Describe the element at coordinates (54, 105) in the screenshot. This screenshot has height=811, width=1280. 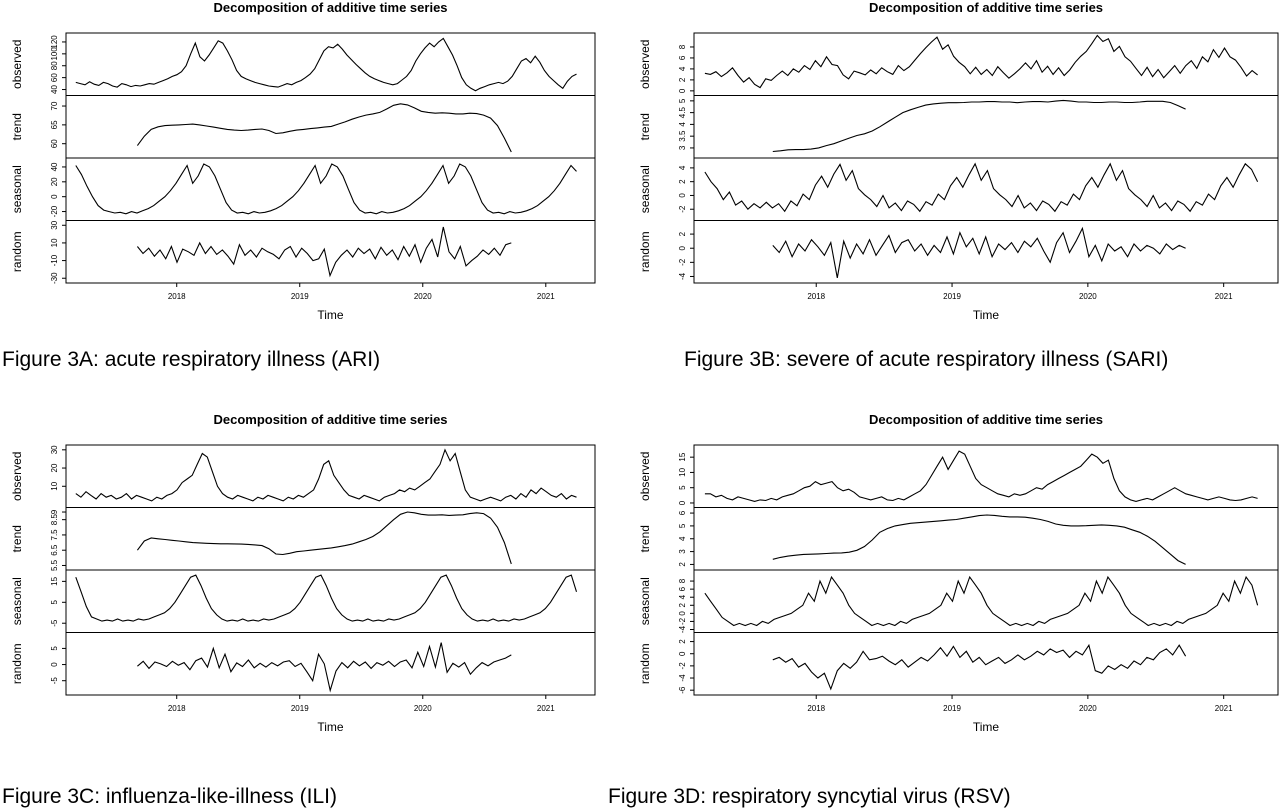
I see `y-tick-label: 70` at that location.